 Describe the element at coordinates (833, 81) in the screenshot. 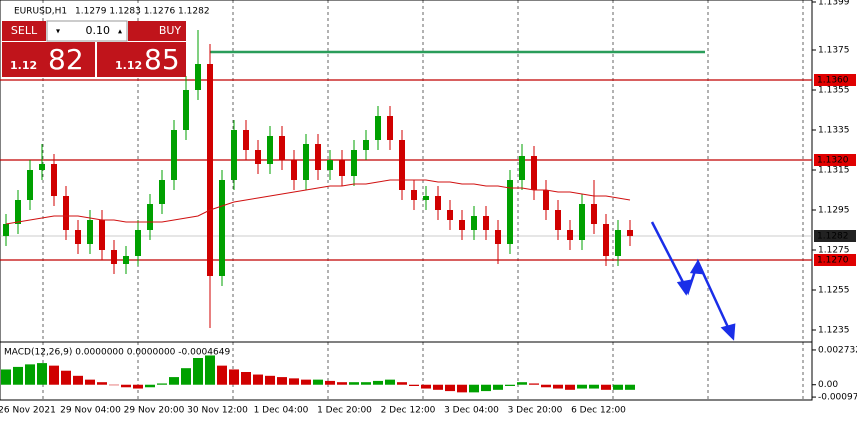

I see `level-label: 1.1360` at that location.